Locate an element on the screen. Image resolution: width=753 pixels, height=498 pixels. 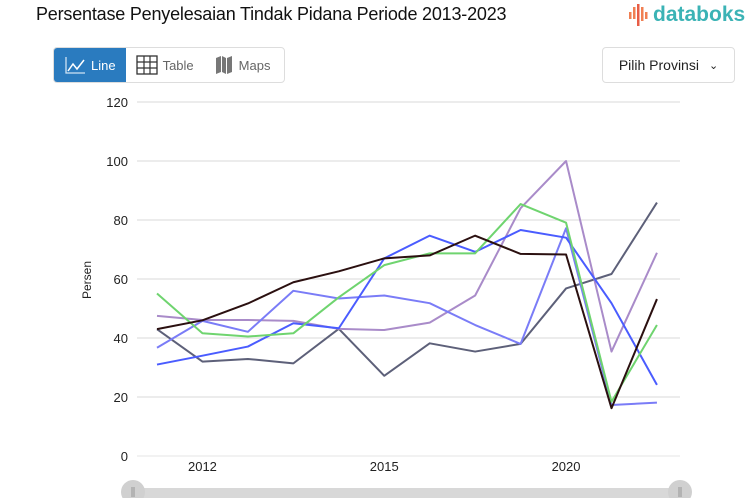
tab-line: Line is located at coordinates (90, 65).